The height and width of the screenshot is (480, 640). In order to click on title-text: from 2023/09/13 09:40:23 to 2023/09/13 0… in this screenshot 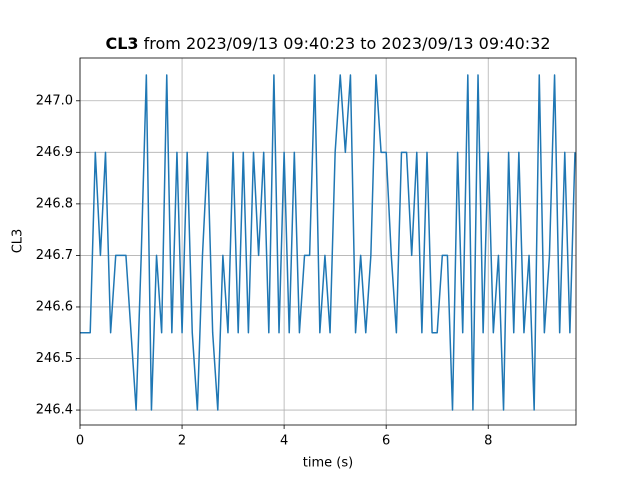, I will do `click(347, 43)`.